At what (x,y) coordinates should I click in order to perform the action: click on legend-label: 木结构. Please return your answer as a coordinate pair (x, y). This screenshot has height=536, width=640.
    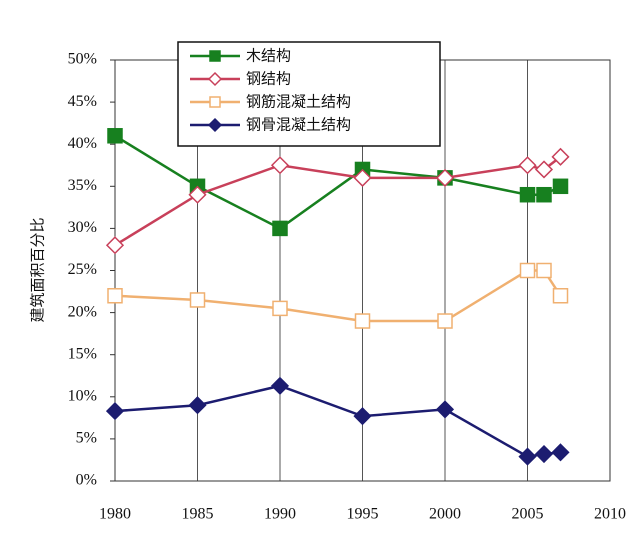
    Looking at the image, I should click on (268, 56).